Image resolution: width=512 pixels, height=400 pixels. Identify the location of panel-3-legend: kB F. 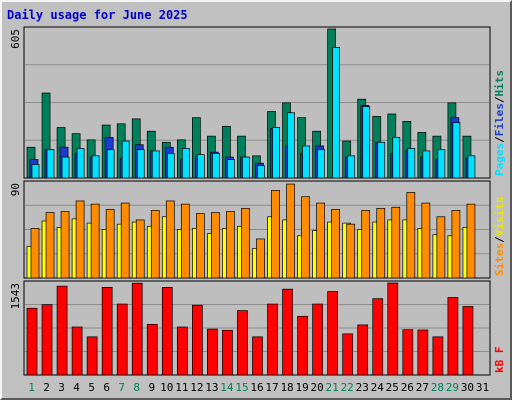
(499, 360).